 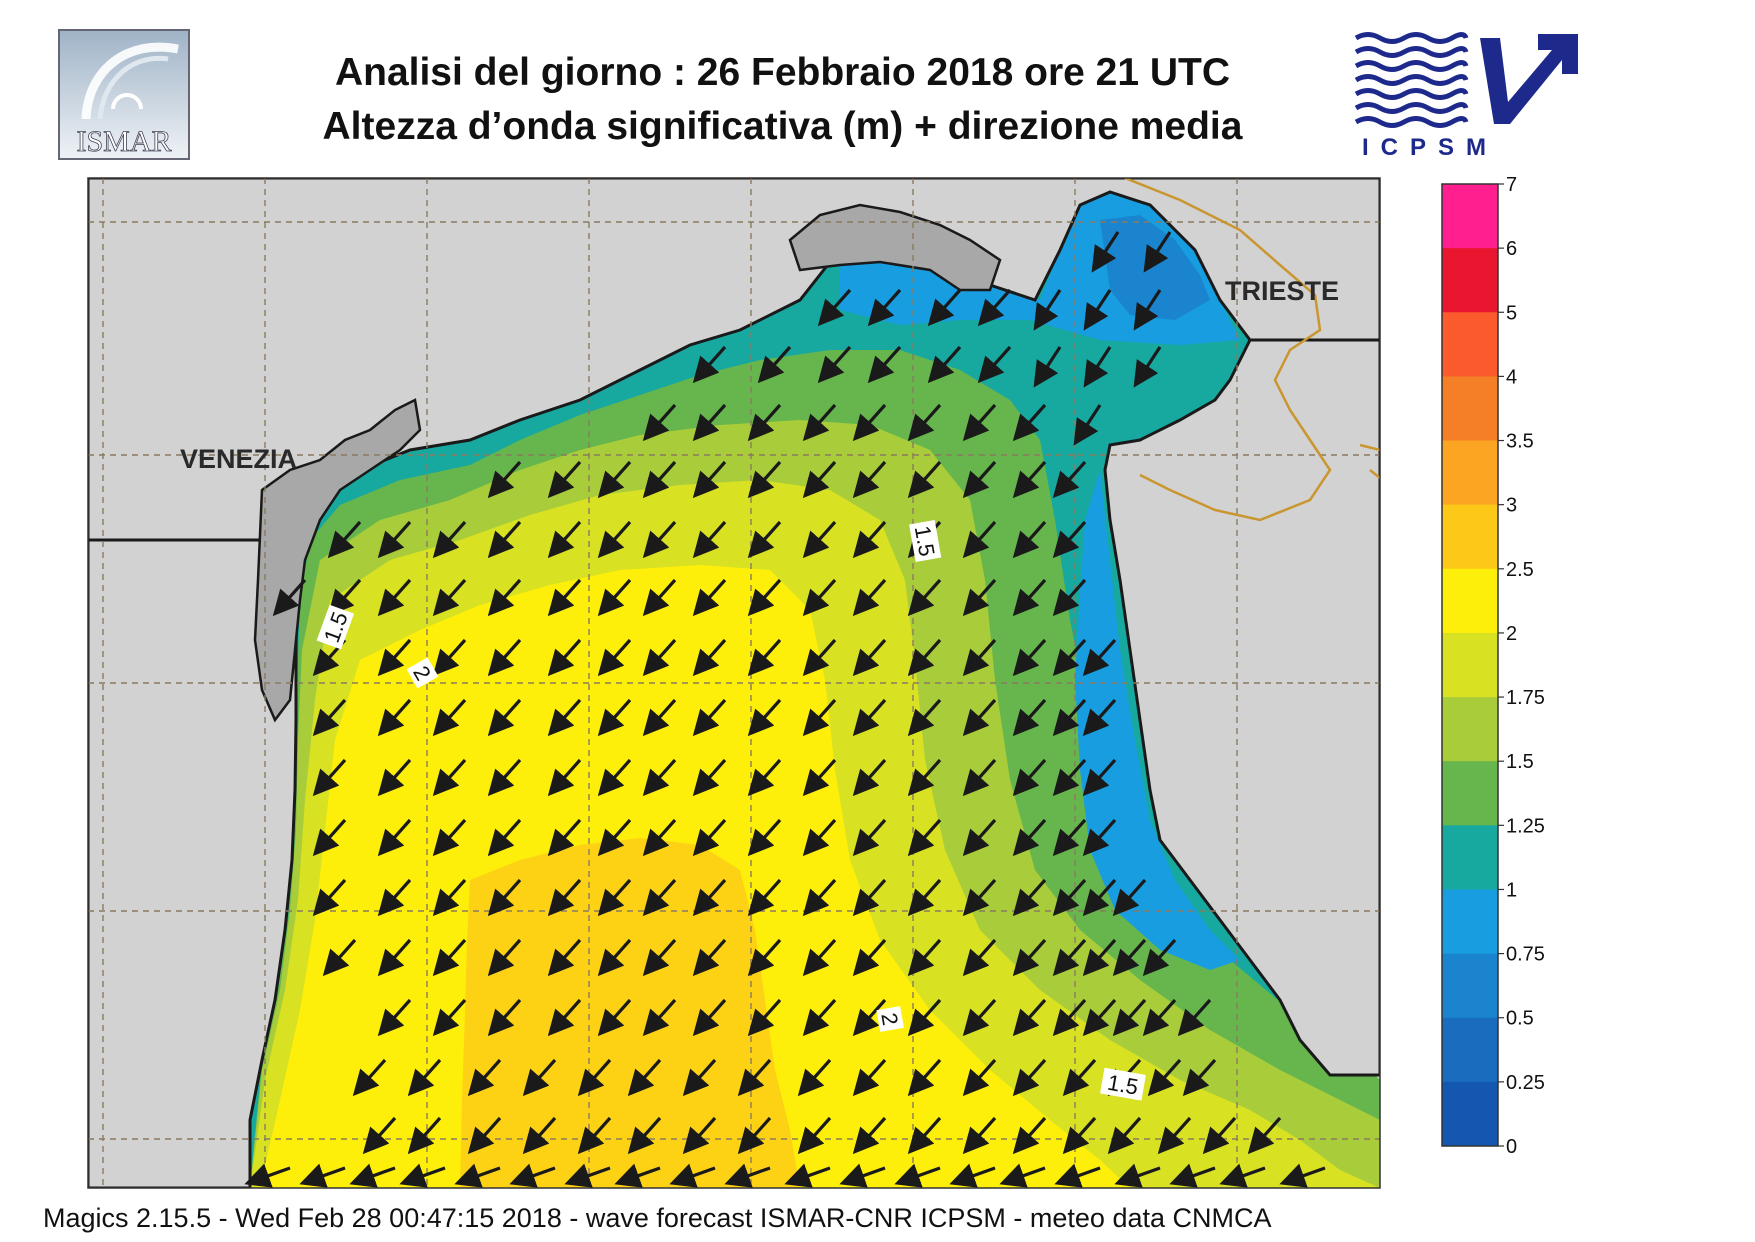 What do you see at coordinates (1525, 698) in the screenshot?
I see `colorbar-tick-label: 1.75` at bounding box center [1525, 698].